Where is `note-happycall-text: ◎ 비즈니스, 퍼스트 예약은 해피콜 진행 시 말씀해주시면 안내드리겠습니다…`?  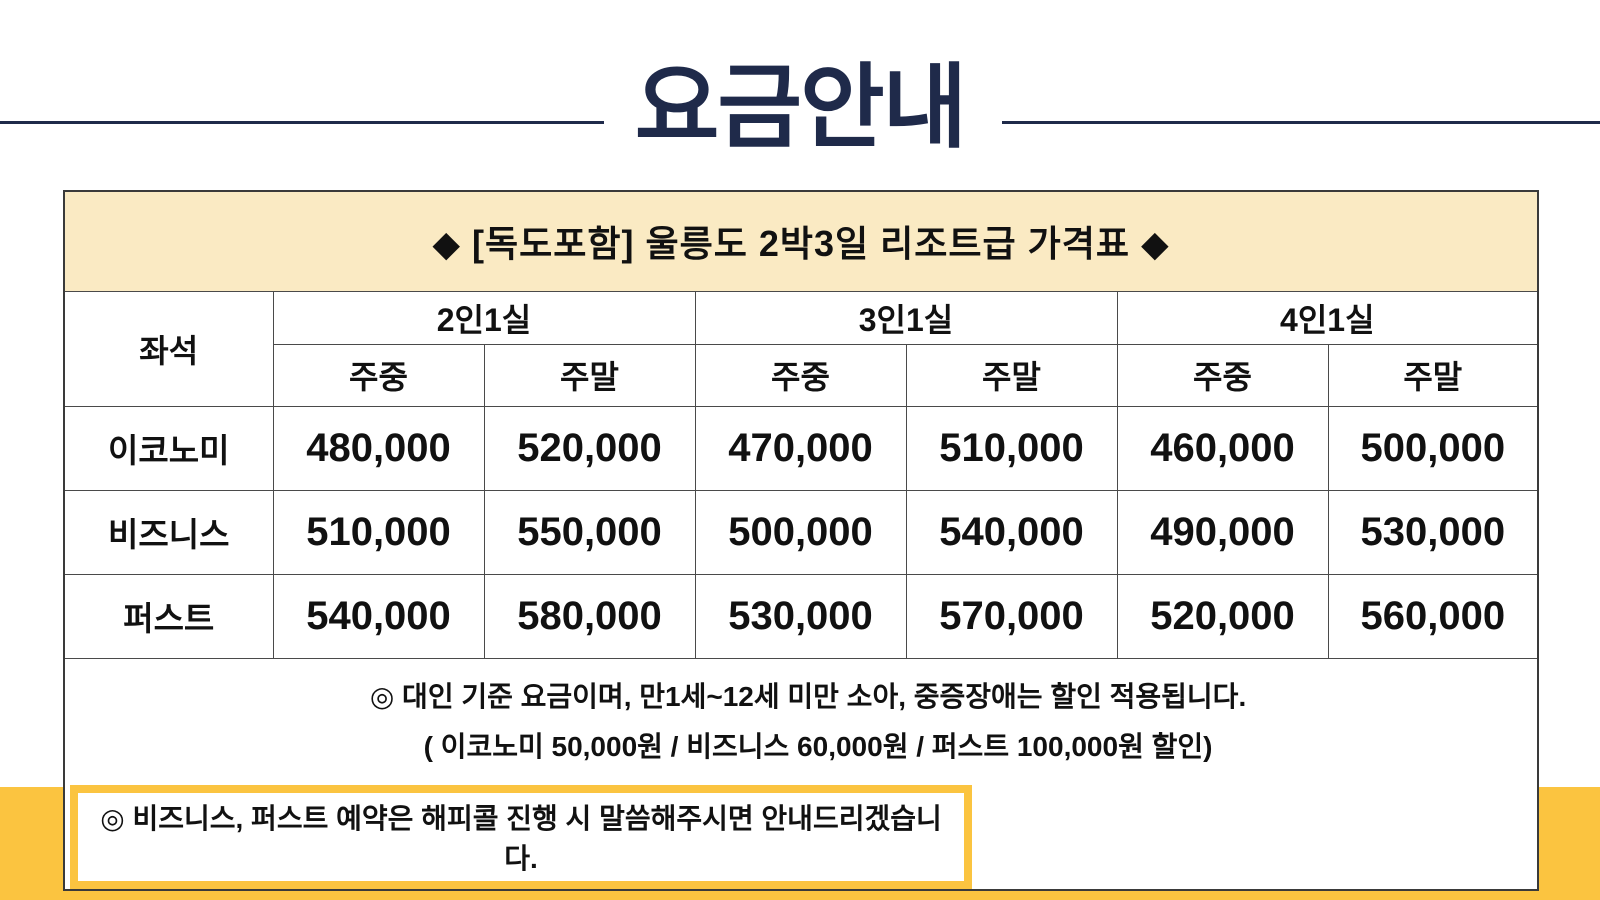
note-happycall-text: ◎ 비즈니스, 퍼스트 예약은 해피콜 진행 시 말씀해주시면 안내드리겠습니다… is located at coordinates (521, 838).